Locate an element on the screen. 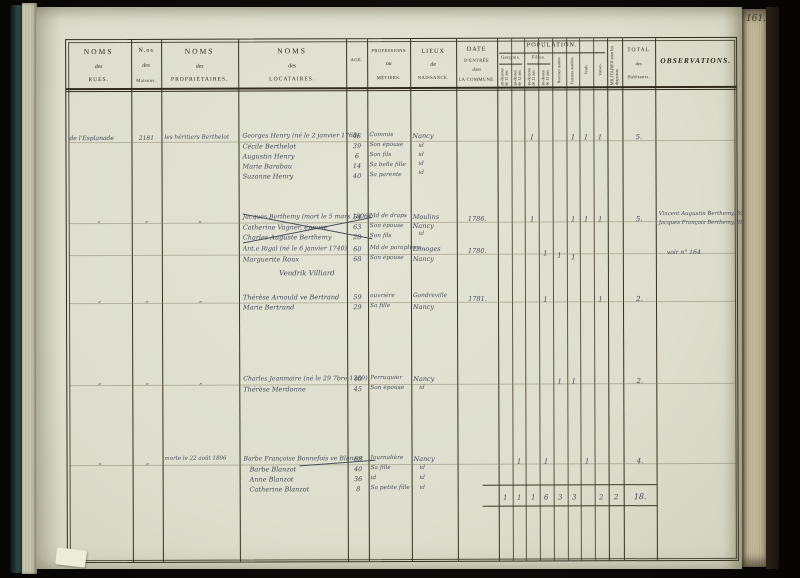 The width and height of the screenshot is (800, 578). tenant-name: Thérèse Arnould ve Bertrand is located at coordinates (291, 297).